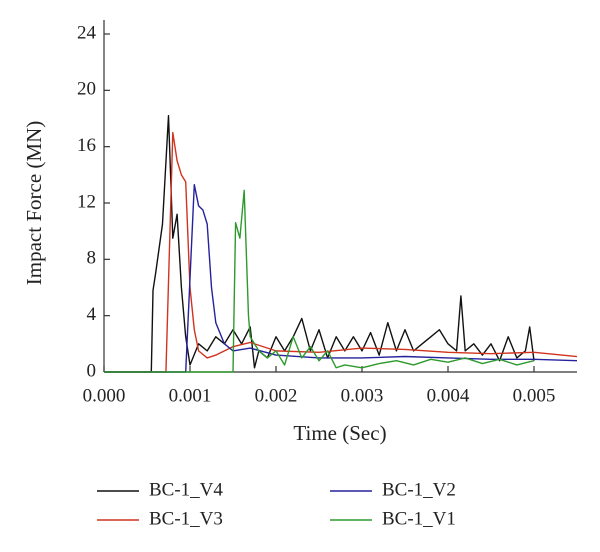  Describe the element at coordinates (104, 395) in the screenshot. I see `x-tick-label: 0.000` at that location.